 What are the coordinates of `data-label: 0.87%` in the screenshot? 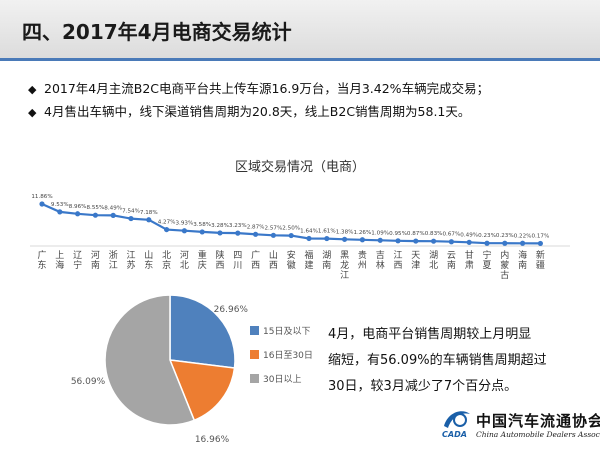 It's located at (416, 234).